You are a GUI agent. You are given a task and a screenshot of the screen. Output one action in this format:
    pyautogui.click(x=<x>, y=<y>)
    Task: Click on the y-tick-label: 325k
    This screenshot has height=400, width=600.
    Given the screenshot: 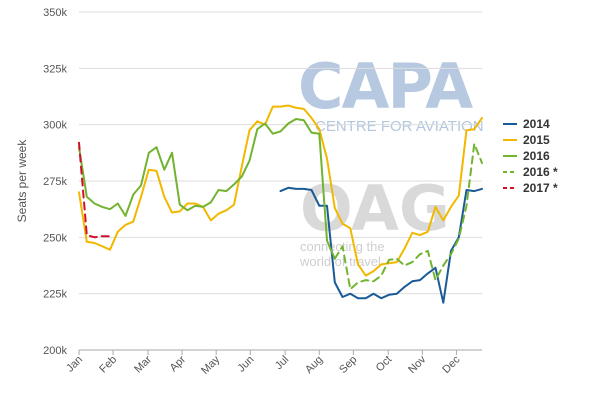 What is the action you would take?
    pyautogui.click(x=55, y=69)
    